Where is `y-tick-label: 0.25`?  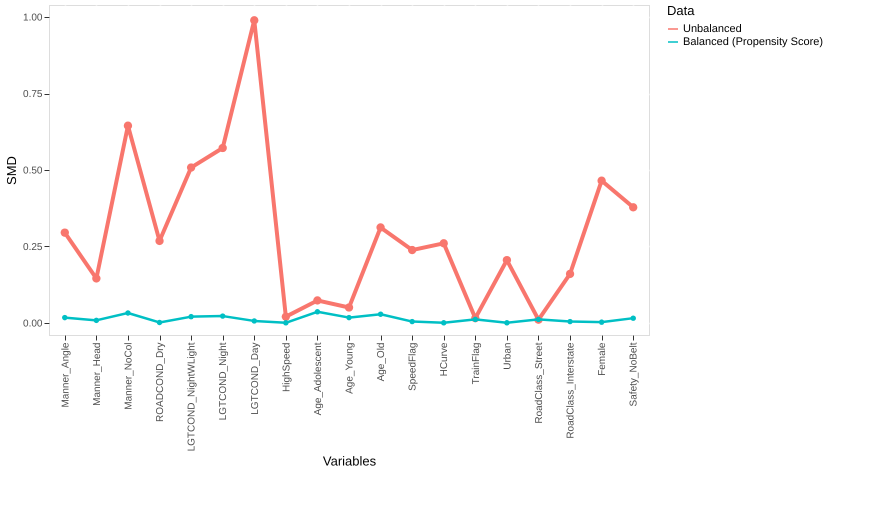 y-tick-label: 0.25 is located at coordinates (33, 247).